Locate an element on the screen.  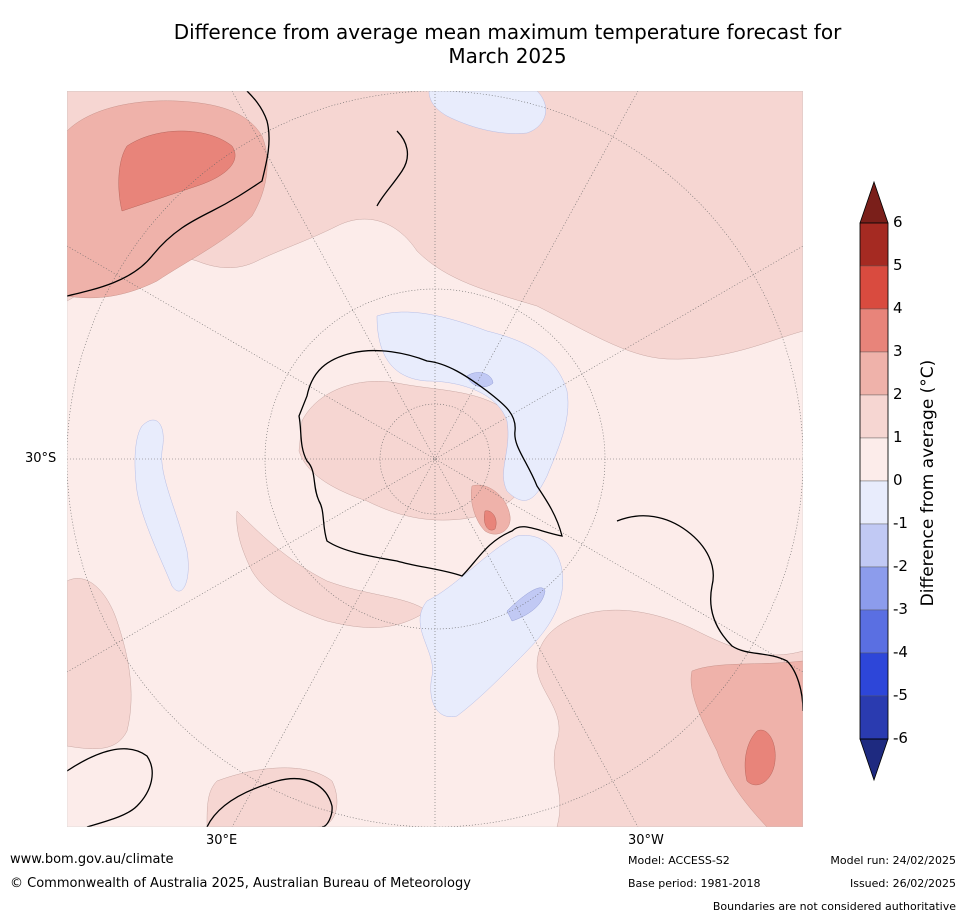
colorbar-tick-label: -1 is located at coordinates (900, 523).